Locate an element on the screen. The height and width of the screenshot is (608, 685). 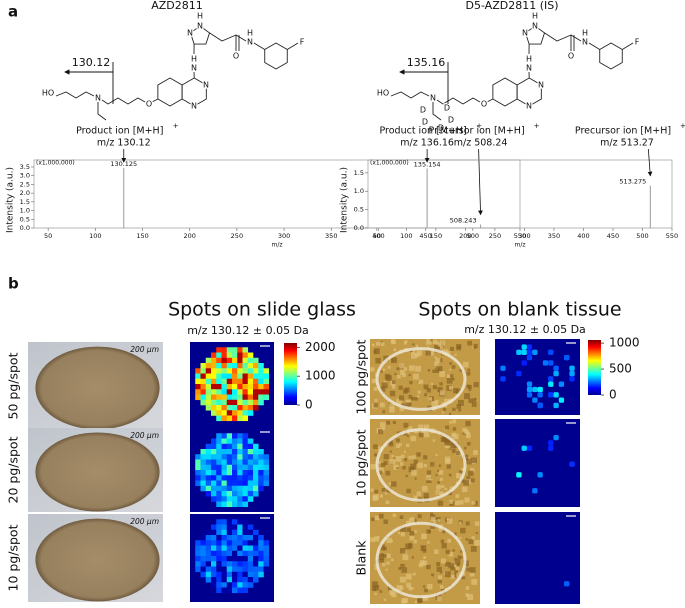
peak-label: 513.275 is located at coordinates (632, 182).